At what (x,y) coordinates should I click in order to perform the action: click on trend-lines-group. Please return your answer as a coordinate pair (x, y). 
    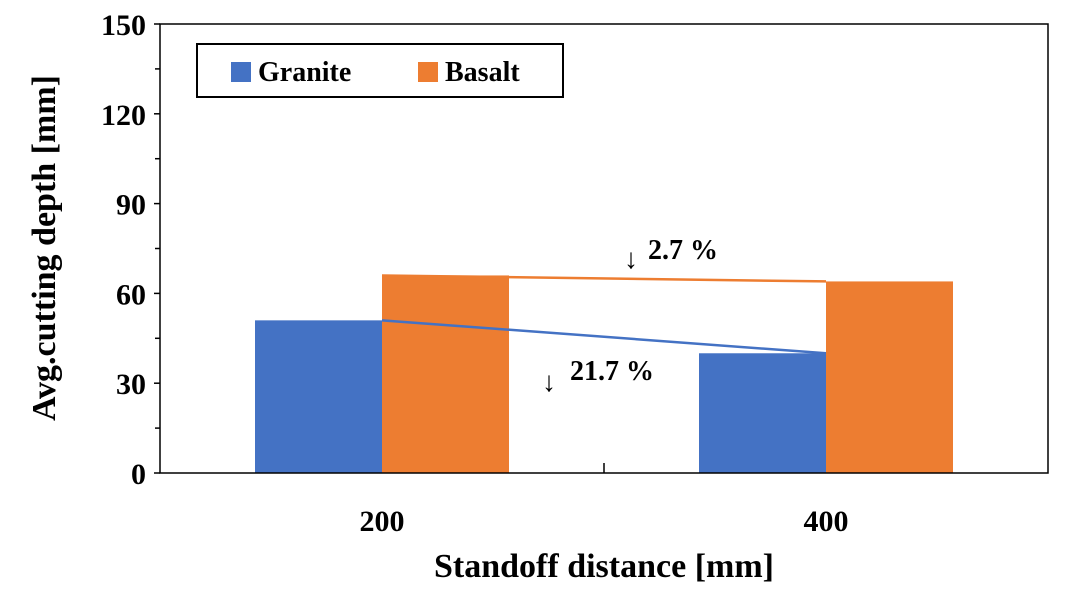
    Looking at the image, I should click on (604, 314).